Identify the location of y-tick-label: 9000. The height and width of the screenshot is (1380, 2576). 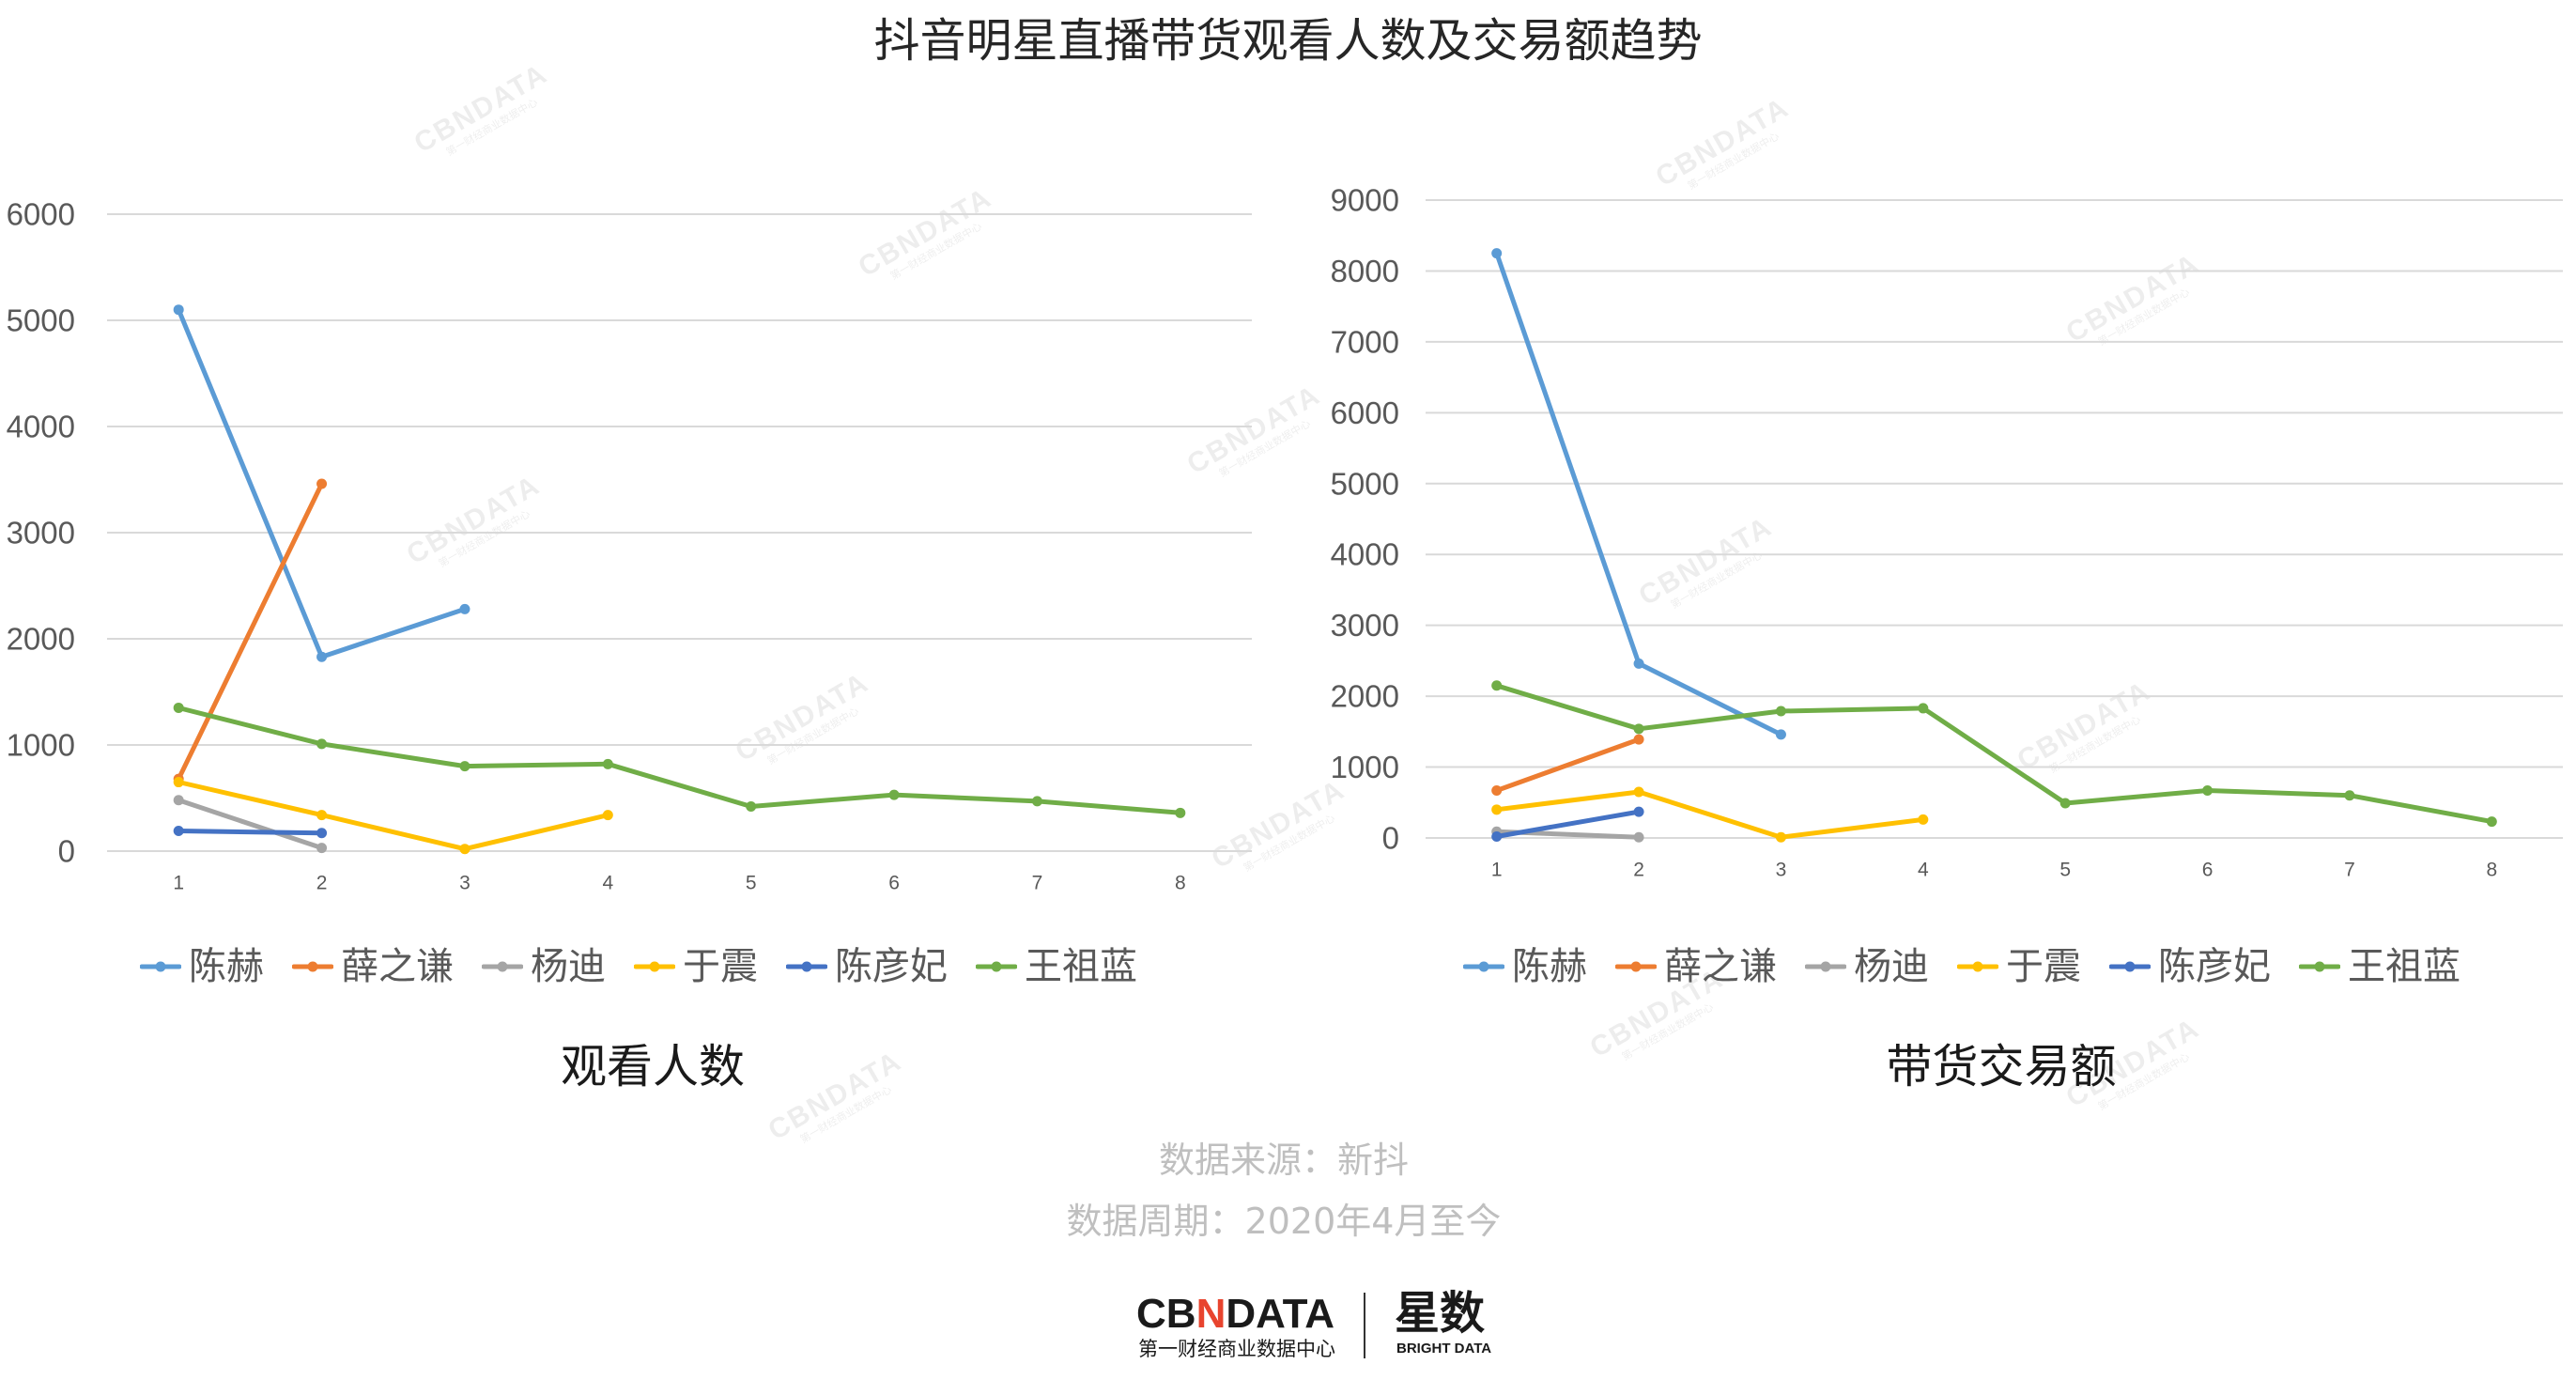
(1365, 200).